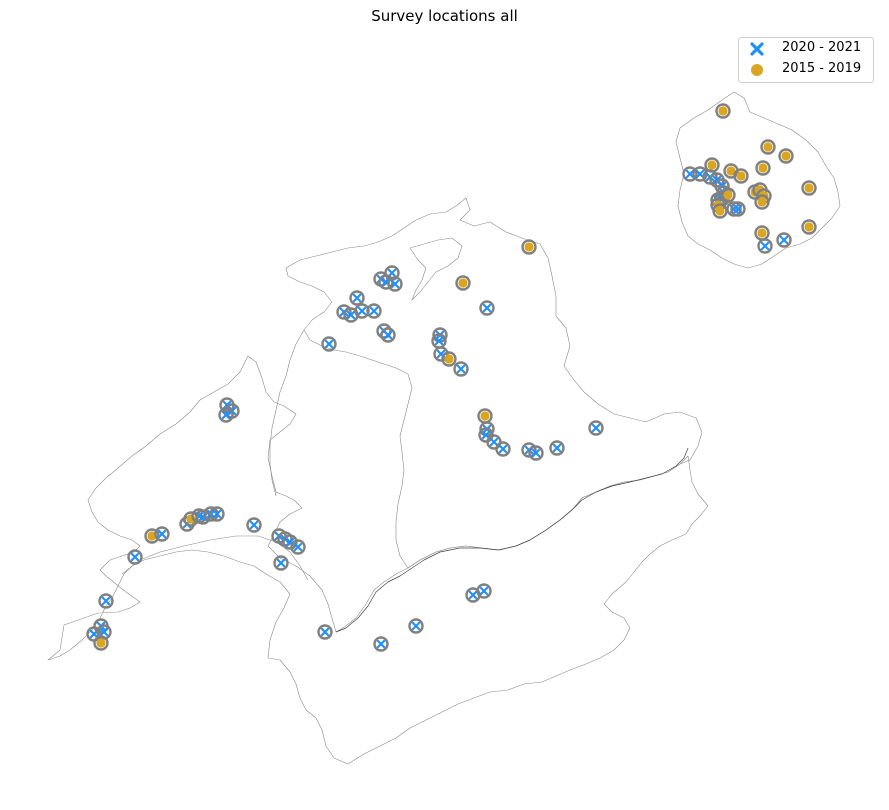 The height and width of the screenshot is (810, 889). I want to click on legend-label: 2015 - 2019, so click(822, 68).